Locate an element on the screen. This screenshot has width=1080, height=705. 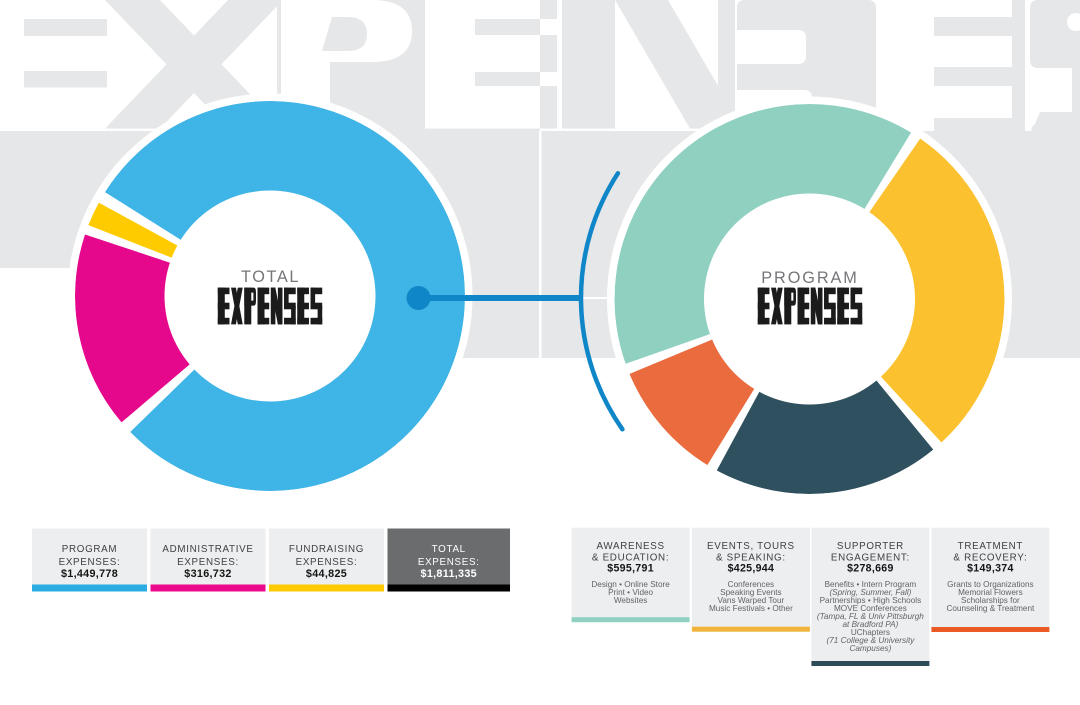
svg-text: at Bradford PA) is located at coordinates (870, 624).